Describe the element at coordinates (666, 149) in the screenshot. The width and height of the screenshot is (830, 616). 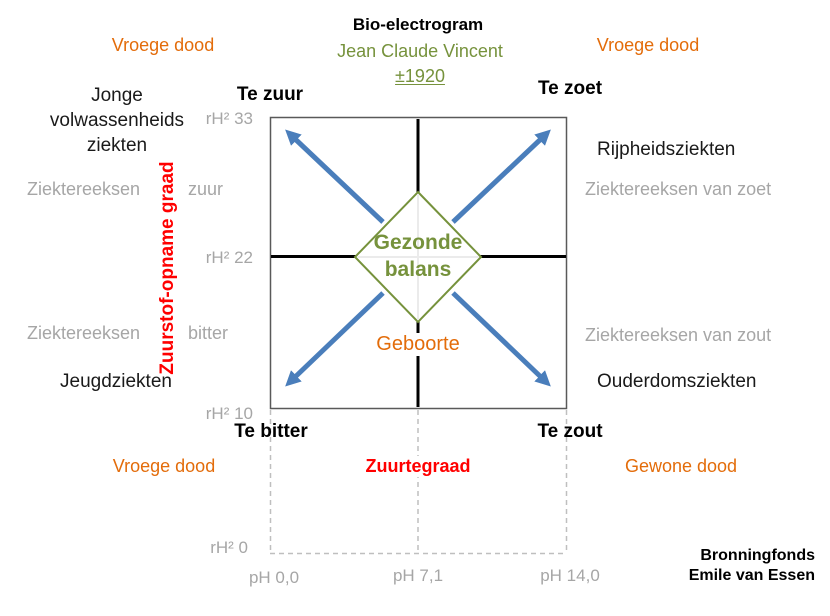
I see `maturity-disease-label: Rijpheidsziekten` at that location.